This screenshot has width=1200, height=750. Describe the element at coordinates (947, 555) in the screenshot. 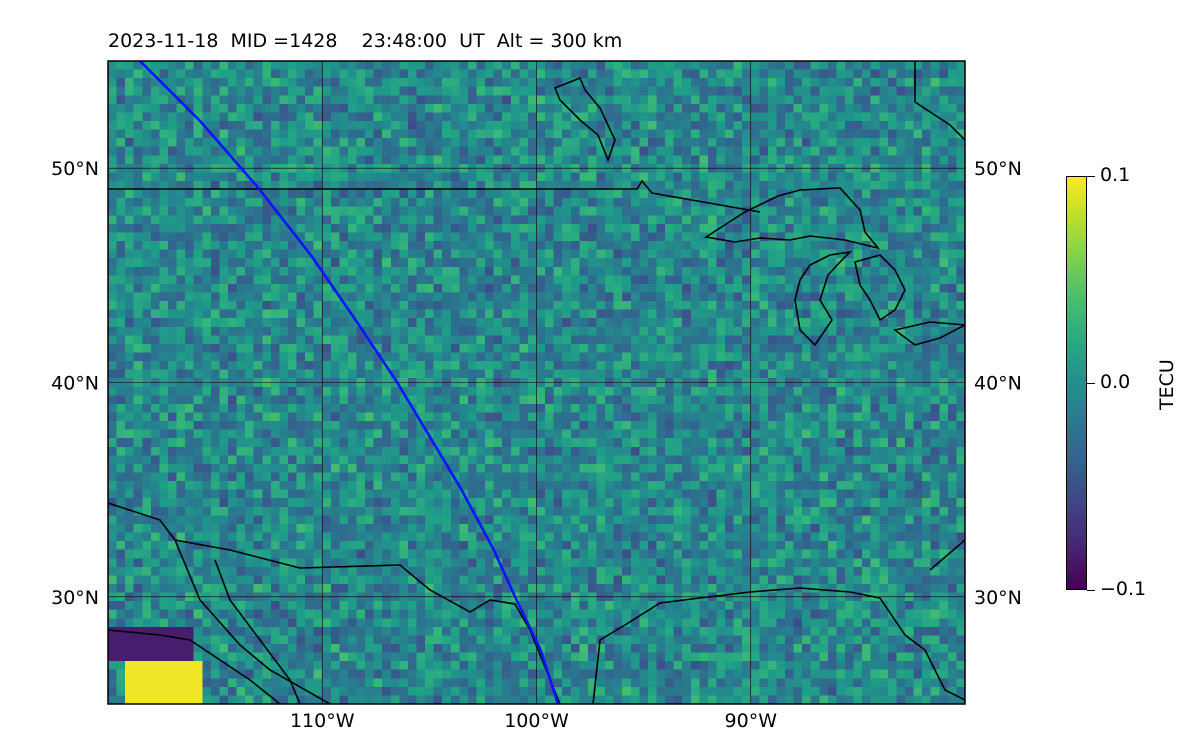

I see `florida-coast` at that location.